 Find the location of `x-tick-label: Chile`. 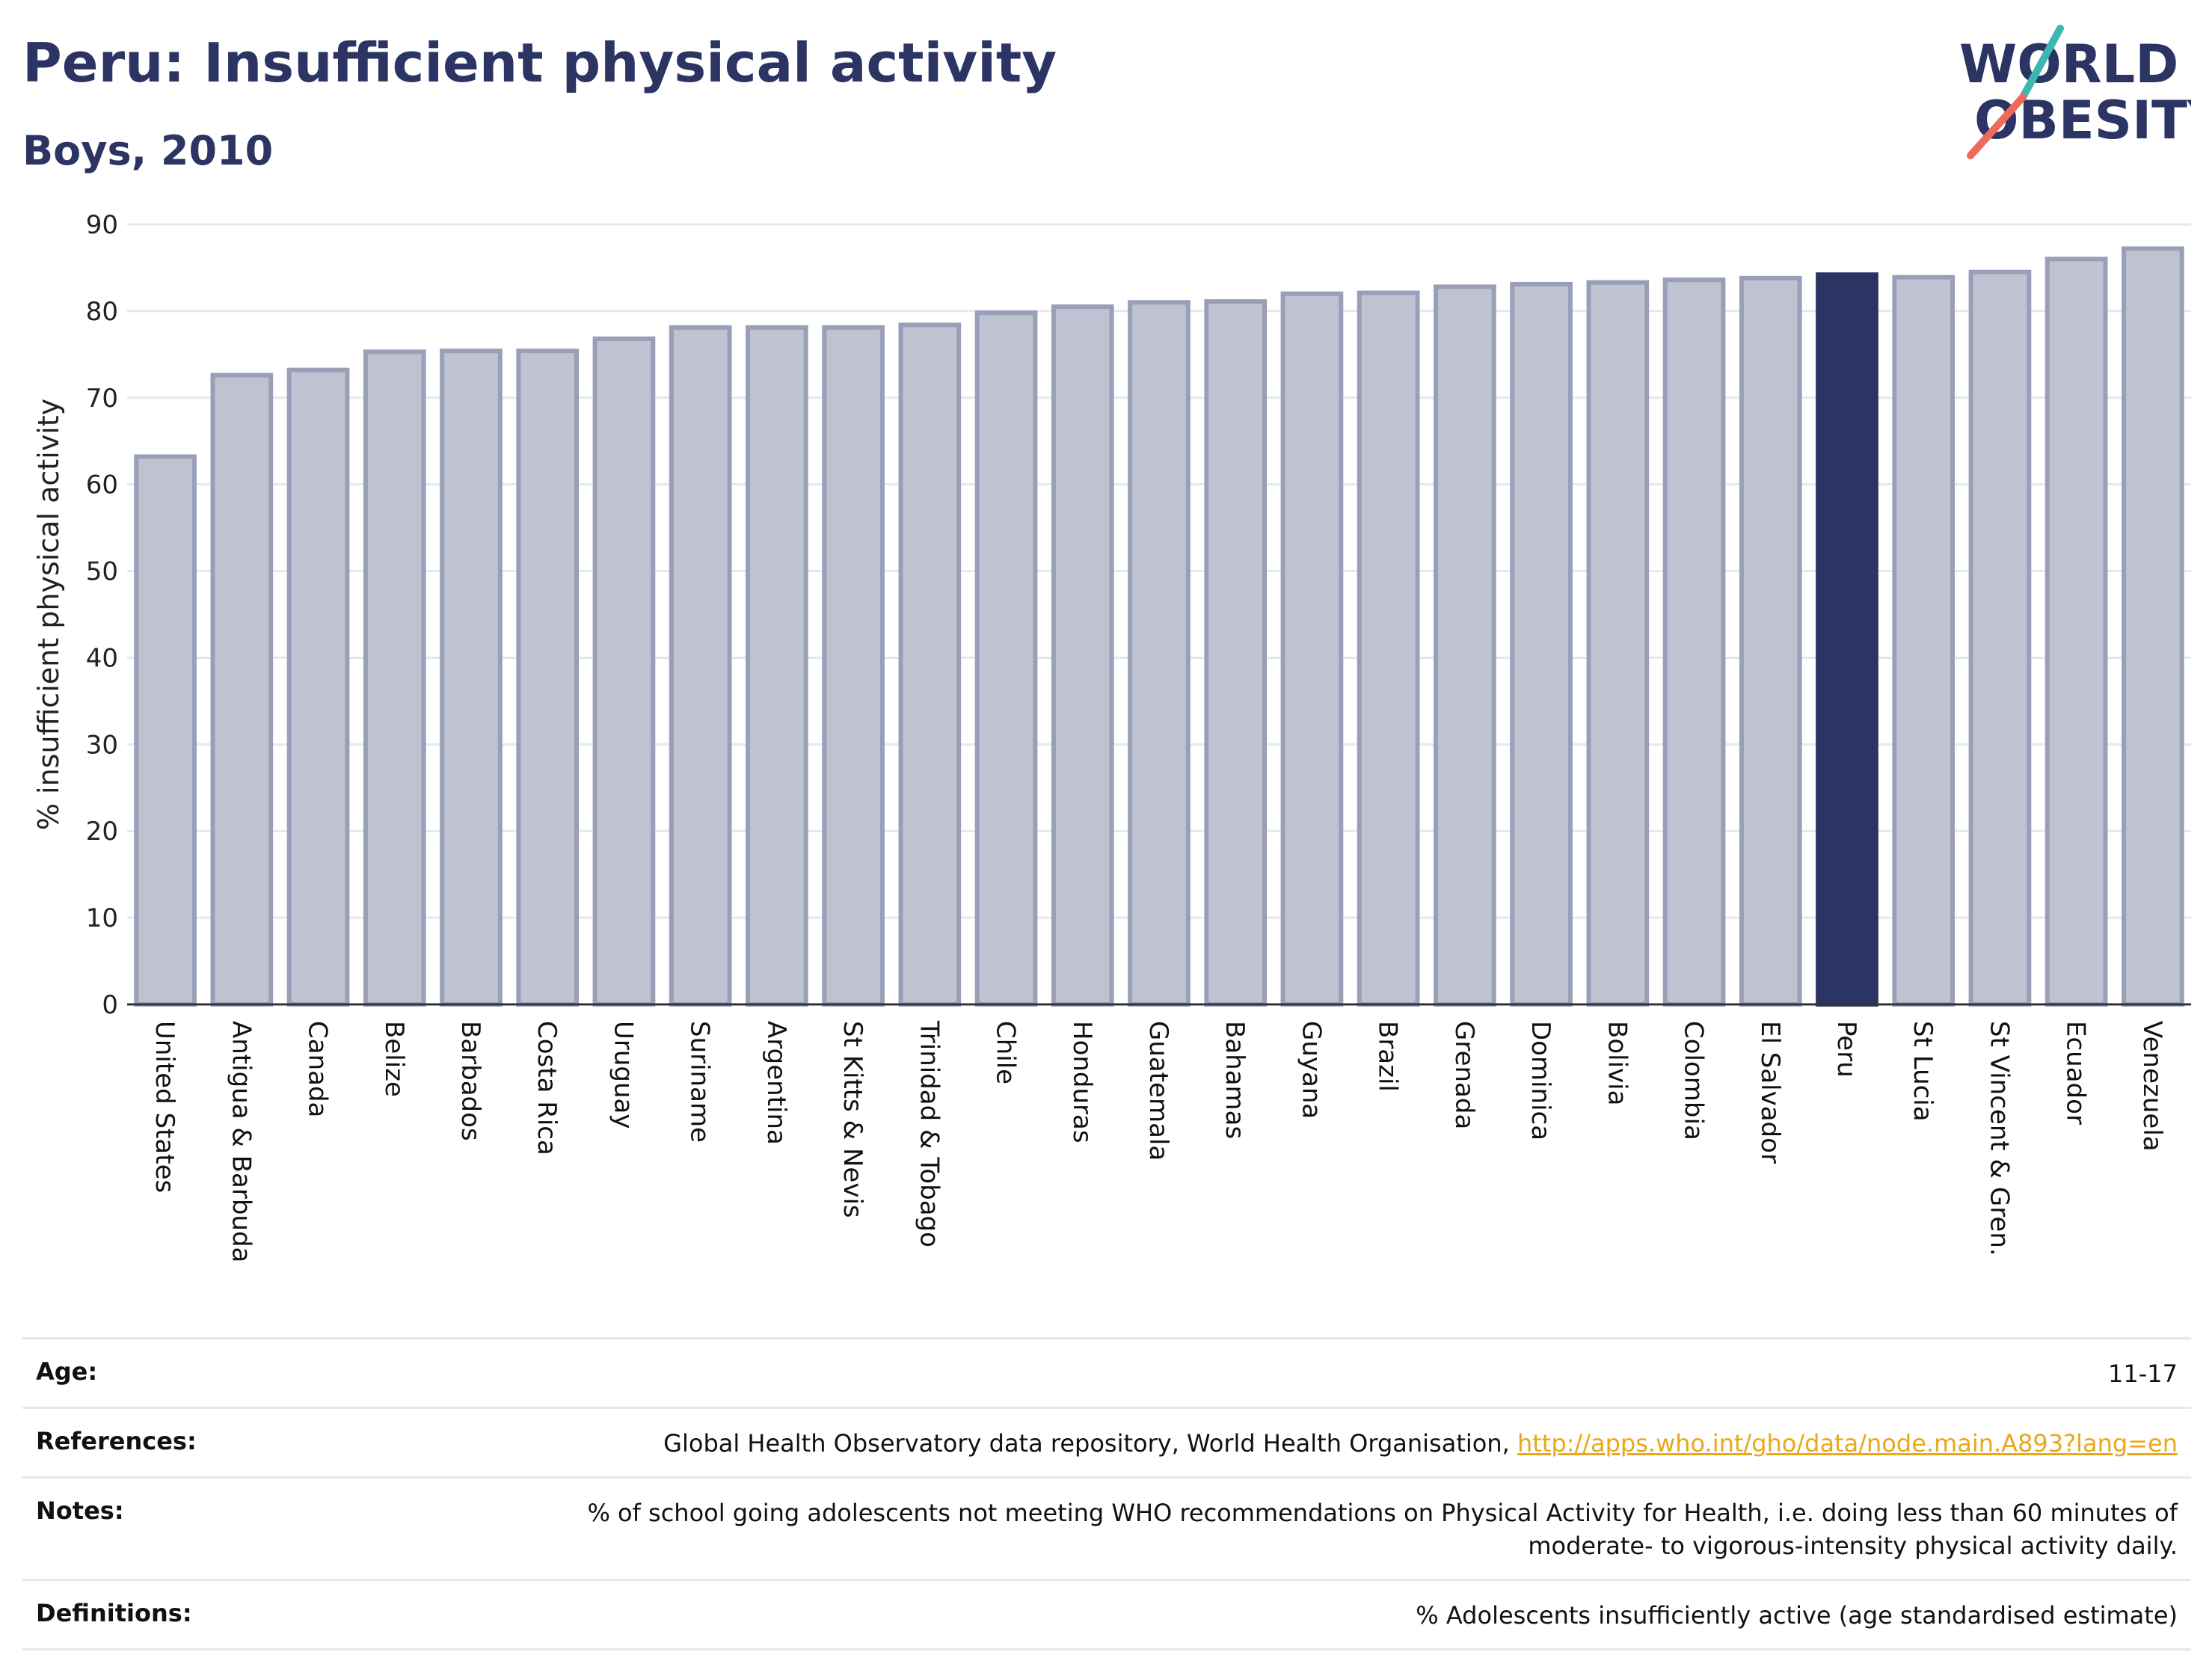

x-tick-label: Chile is located at coordinates (1006, 1052).